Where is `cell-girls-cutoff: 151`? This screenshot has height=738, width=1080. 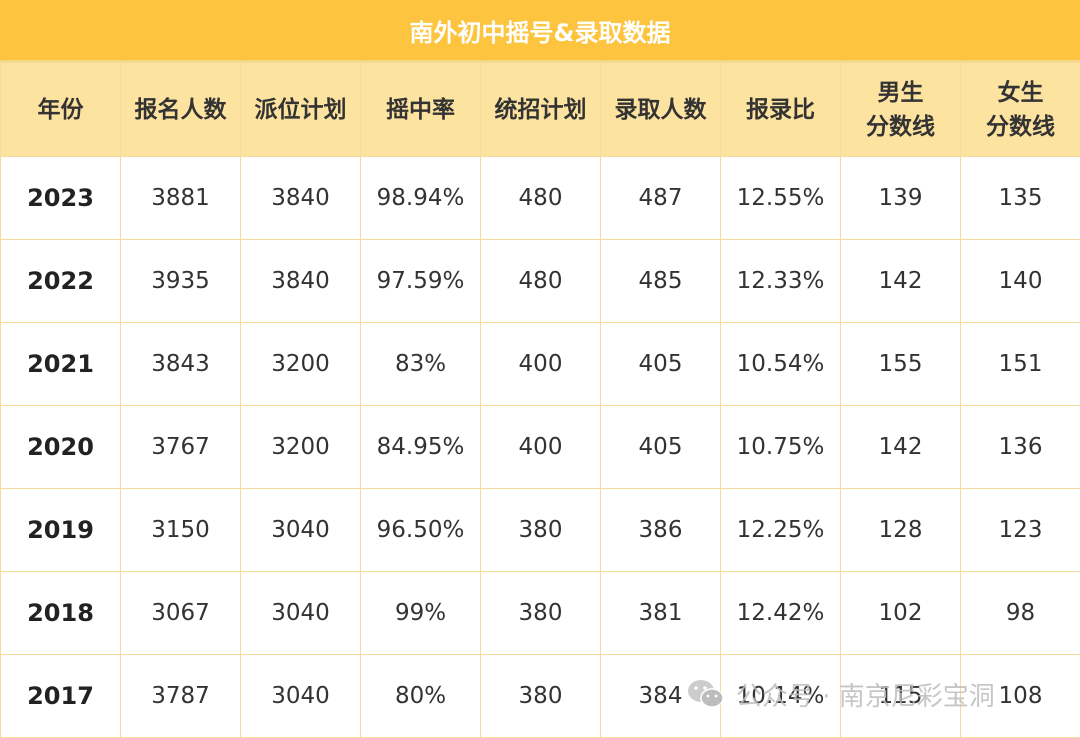 cell-girls-cutoff: 151 is located at coordinates (1020, 364).